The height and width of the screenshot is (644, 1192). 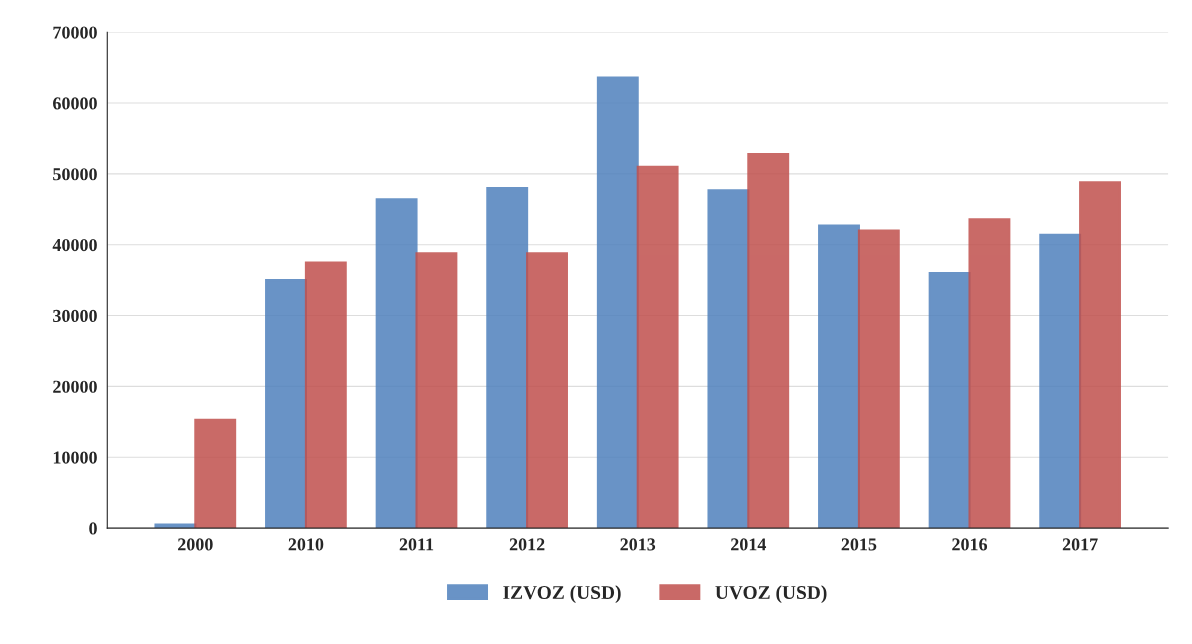 What do you see at coordinates (75, 386) in the screenshot?
I see `y-tick-label: 20000` at bounding box center [75, 386].